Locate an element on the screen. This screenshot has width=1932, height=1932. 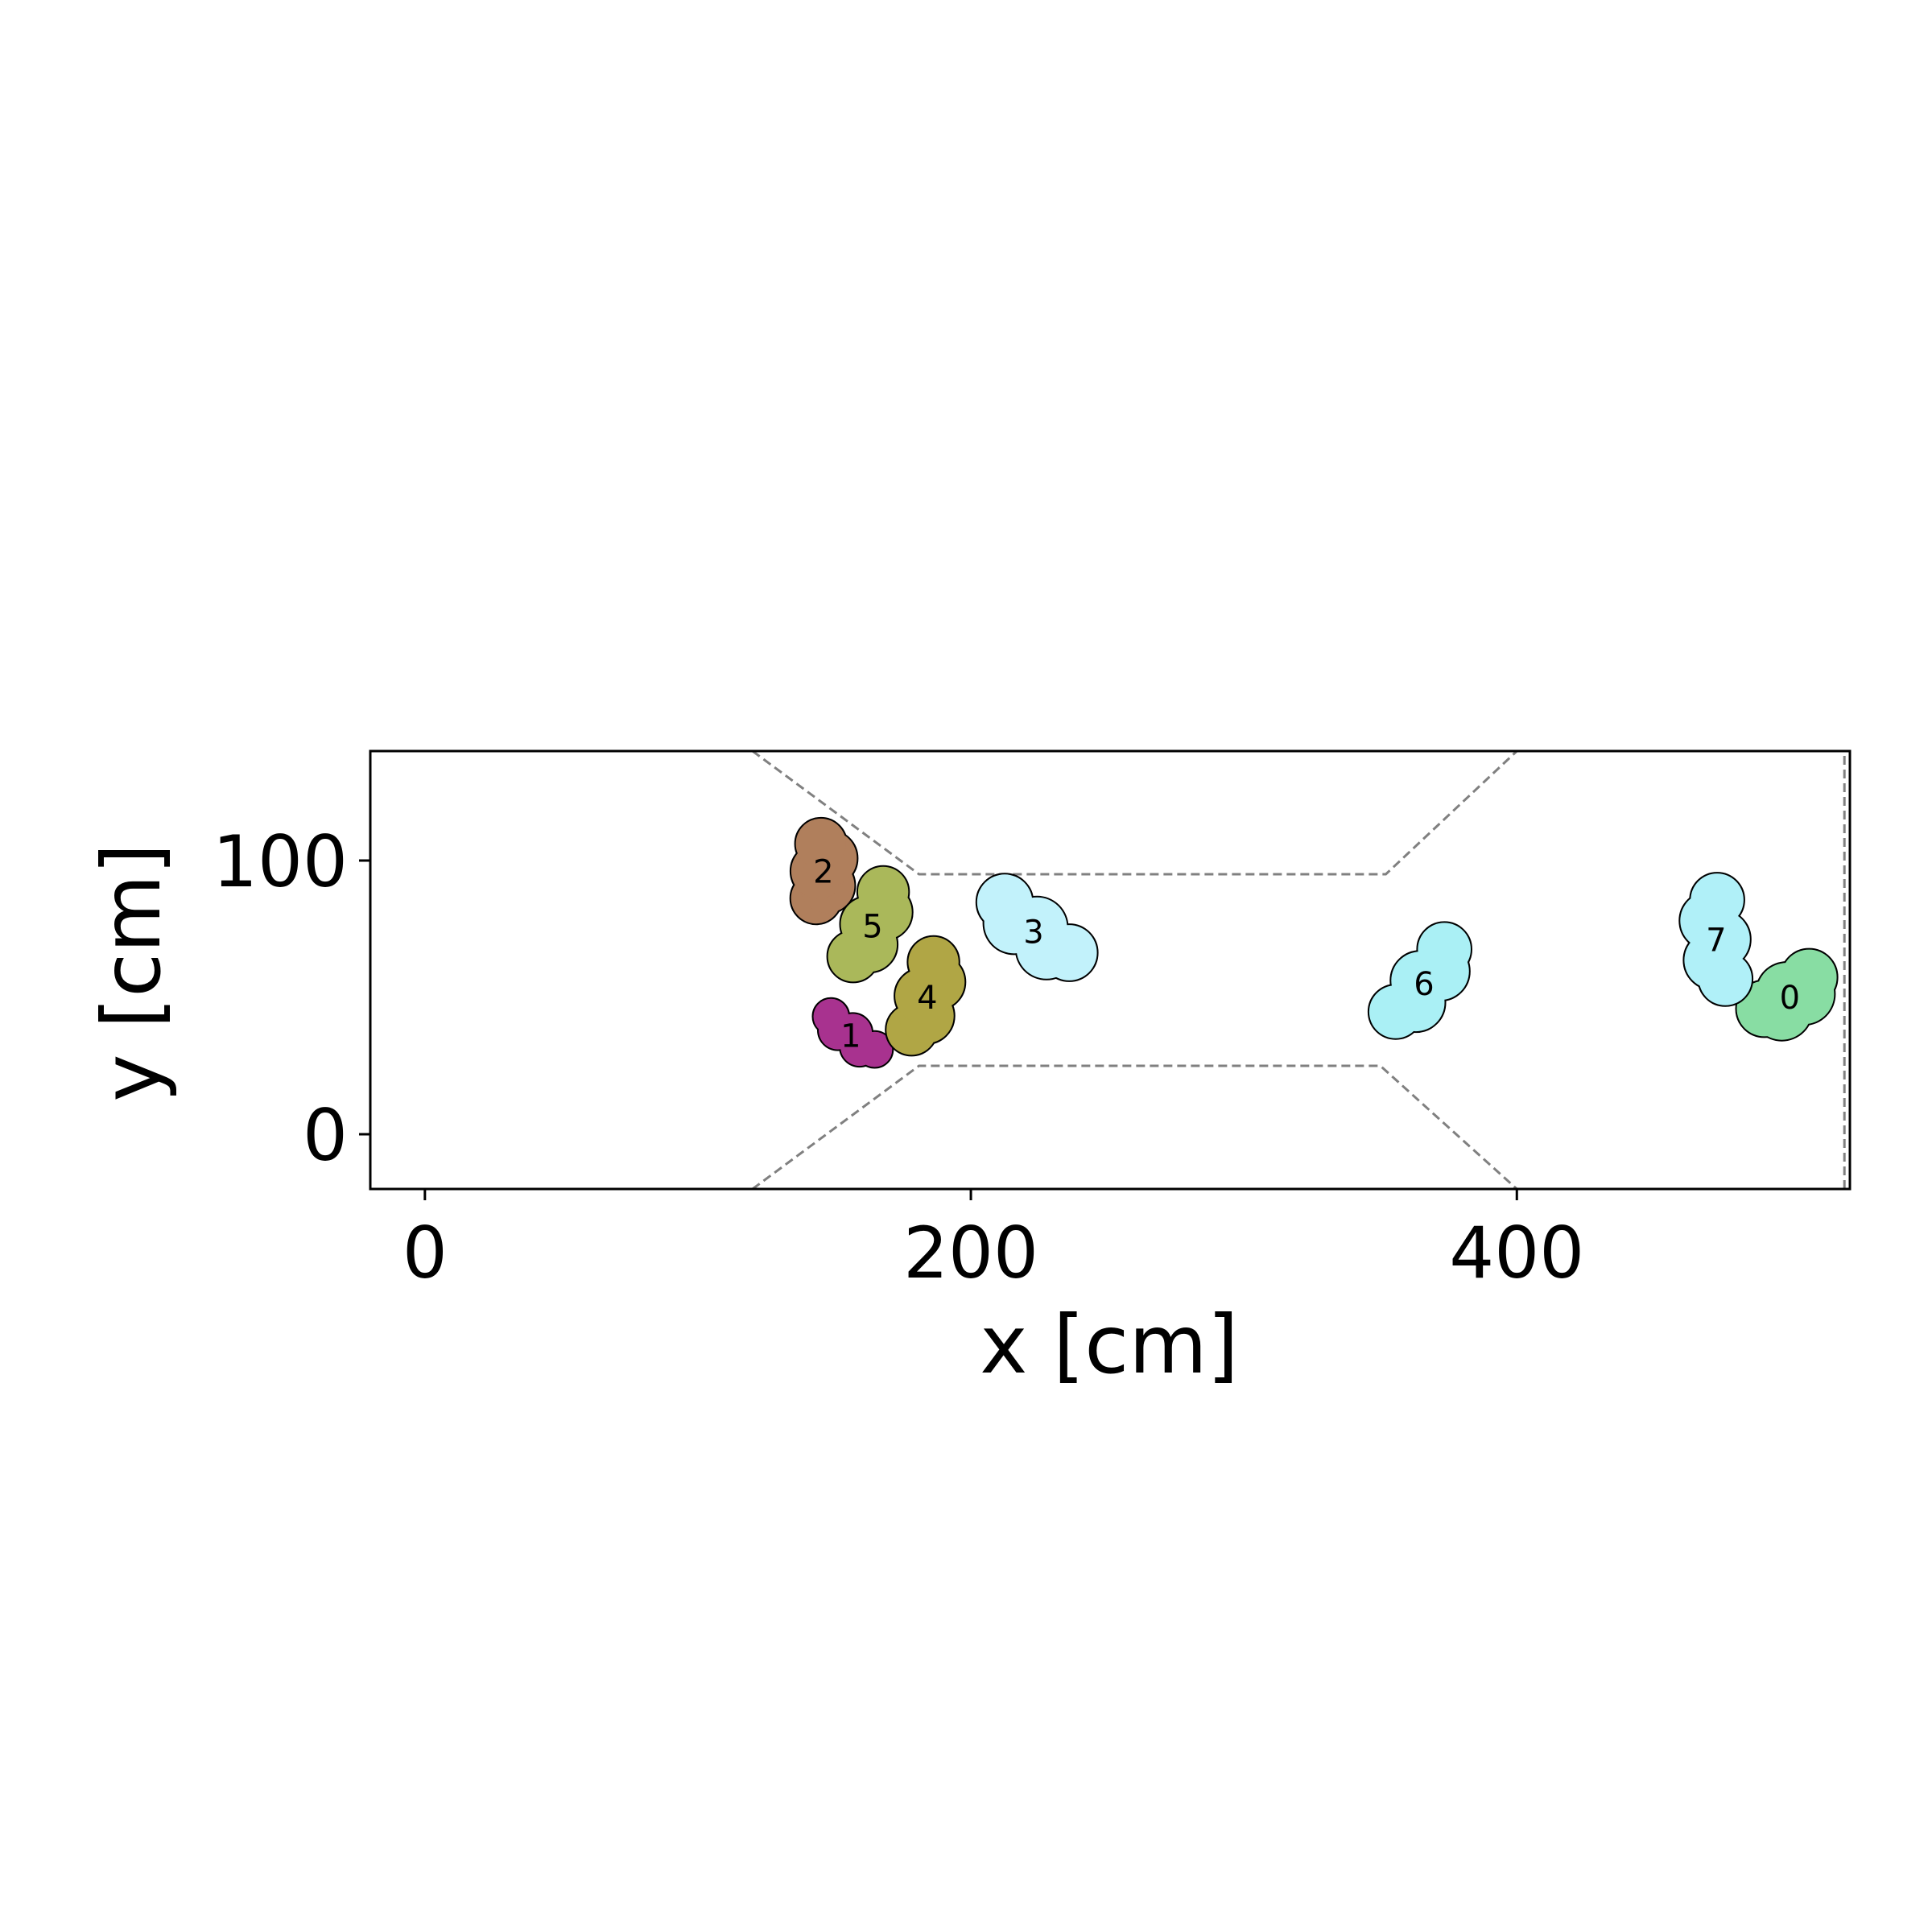
agent-1: 1 is located at coordinates (852, 1033).